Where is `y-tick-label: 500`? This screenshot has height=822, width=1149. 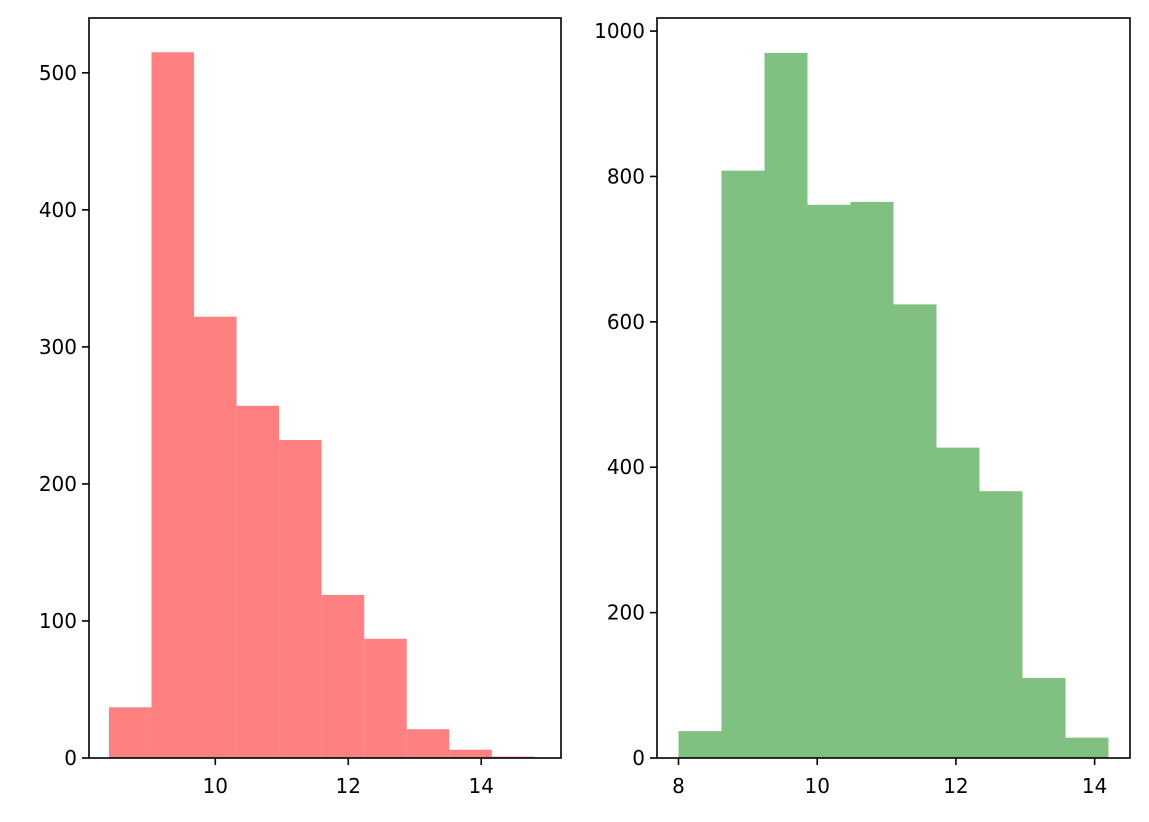
y-tick-label: 500 is located at coordinates (58, 73).